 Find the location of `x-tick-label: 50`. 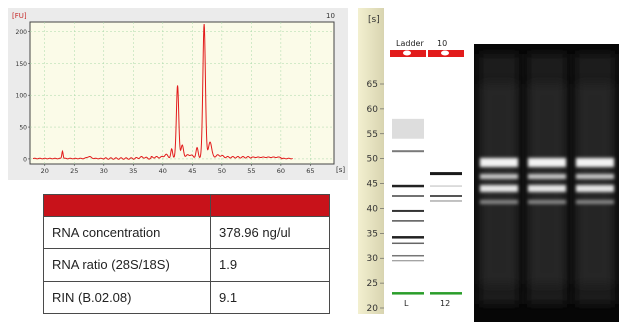

x-tick-label: 50 is located at coordinates (222, 171).